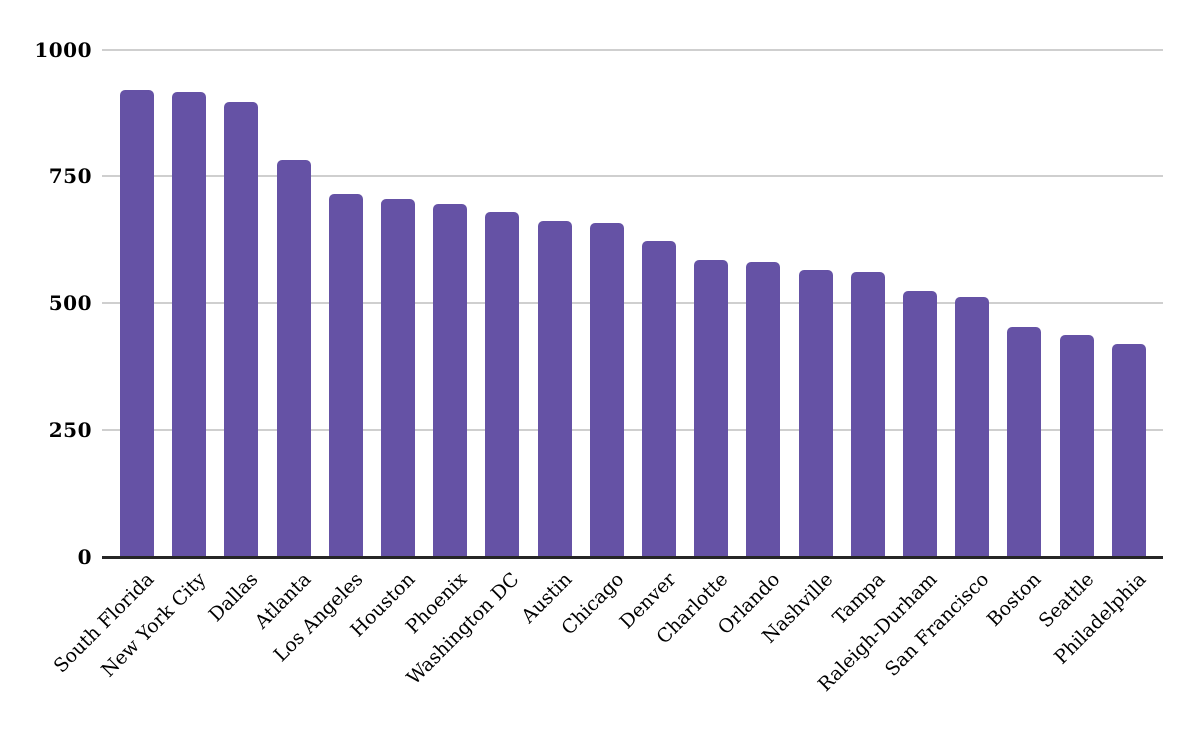 Image resolution: width=1200 pixels, height=742 pixels. What do you see at coordinates (450, 380) in the screenshot?
I see `bar-phoenix` at bounding box center [450, 380].